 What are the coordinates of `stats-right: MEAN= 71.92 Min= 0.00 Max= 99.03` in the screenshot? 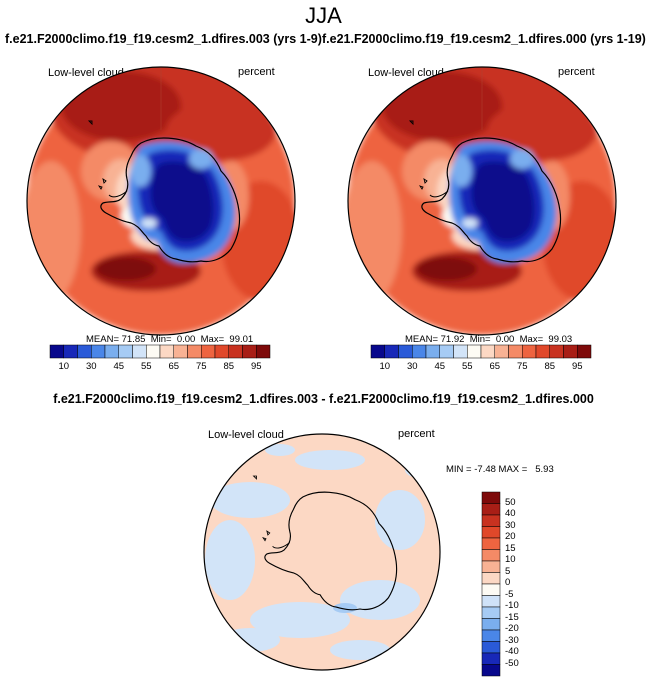 It's located at (489, 339).